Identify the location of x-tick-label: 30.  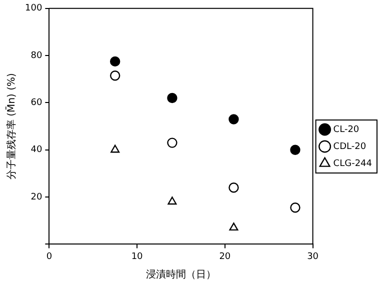
(313, 257).